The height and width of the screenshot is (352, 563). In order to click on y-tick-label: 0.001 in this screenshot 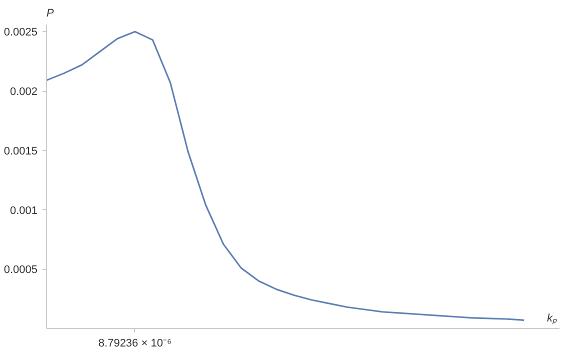, I will do `click(24, 210)`.